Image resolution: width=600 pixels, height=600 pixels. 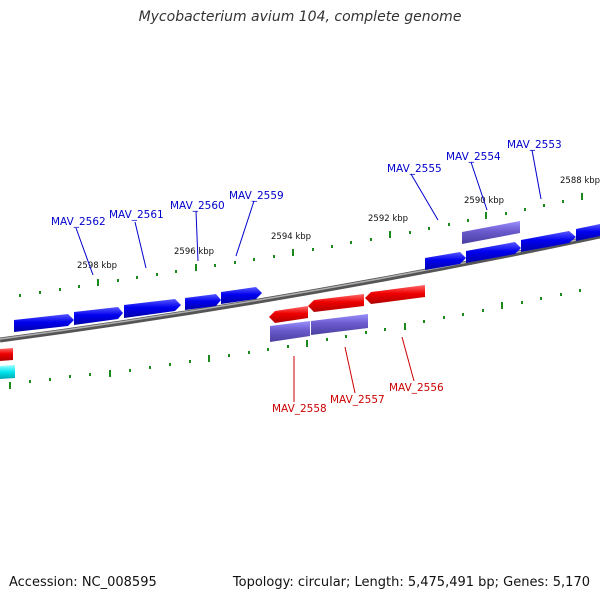 What do you see at coordinates (44, 323) in the screenshot?
I see `gene-arrow-mav2562` at bounding box center [44, 323].